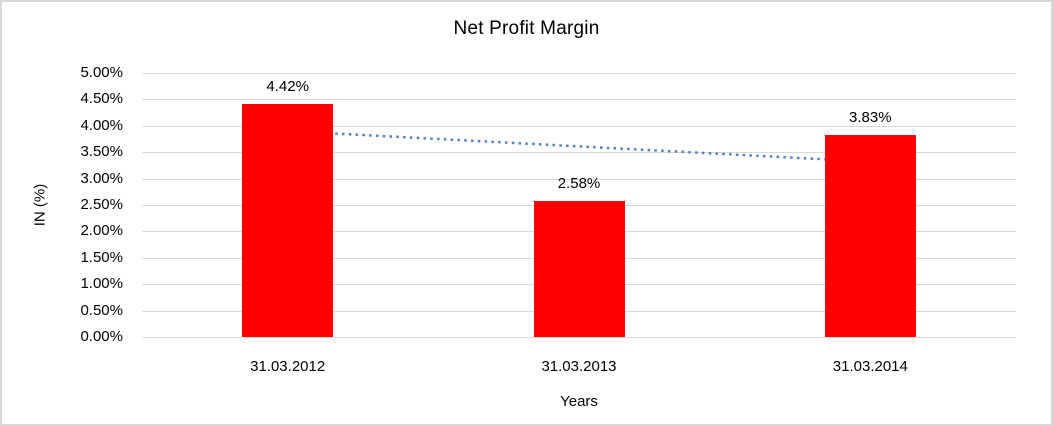 The width and height of the screenshot is (1053, 426). I want to click on y-tick-label: 3.00%, so click(101, 178).